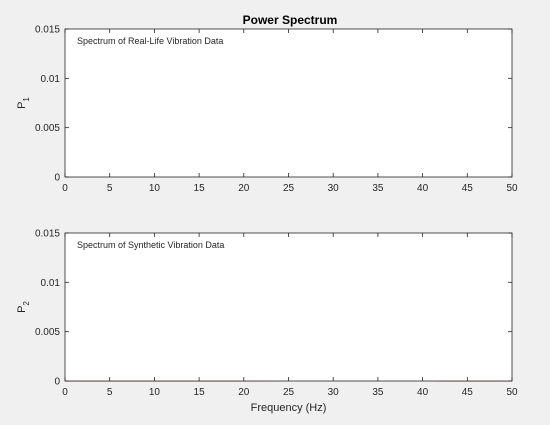 This screenshot has height=425, width=550. What do you see at coordinates (290, 20) in the screenshot?
I see `figure-title: Power Spectrum` at bounding box center [290, 20].